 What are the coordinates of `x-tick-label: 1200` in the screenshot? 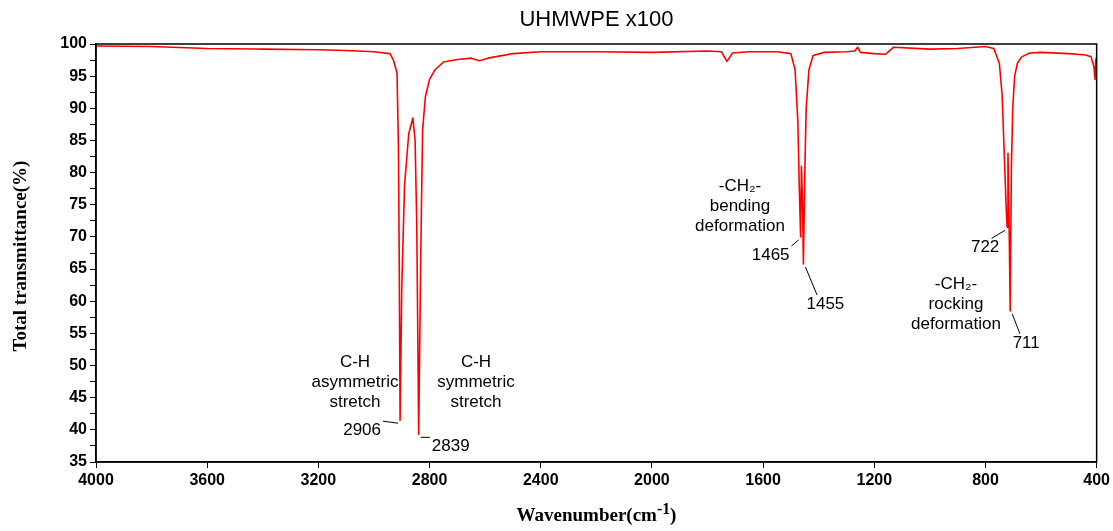 It's located at (874, 480).